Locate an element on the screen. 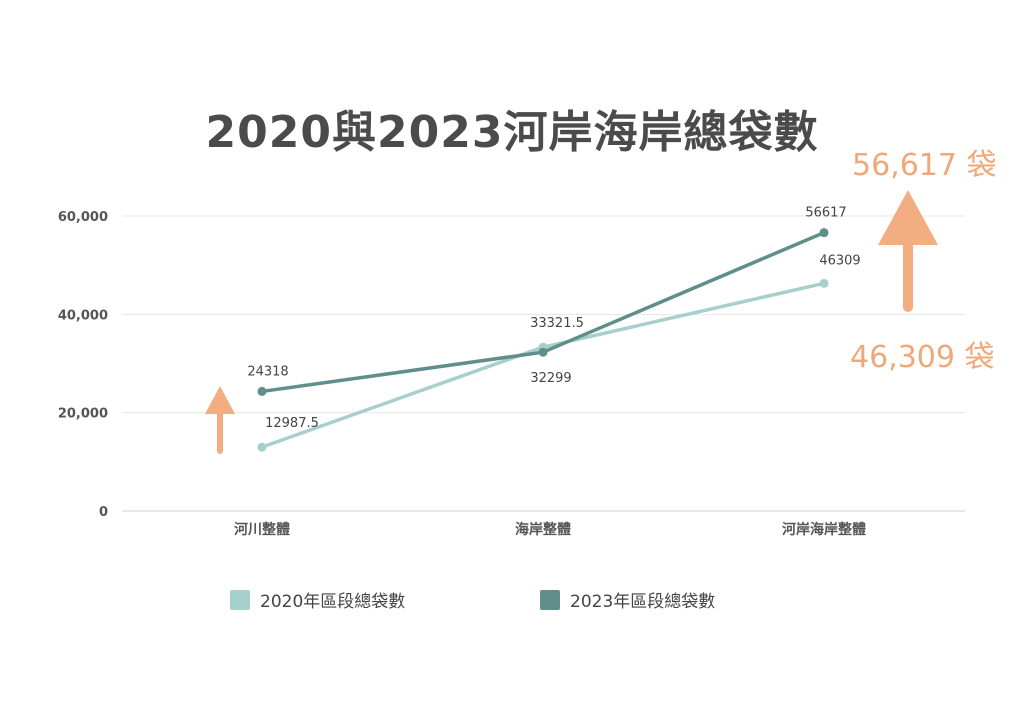  x-axis: 河川整體 海岸整體 河岸海岸整體 is located at coordinates (550, 529).